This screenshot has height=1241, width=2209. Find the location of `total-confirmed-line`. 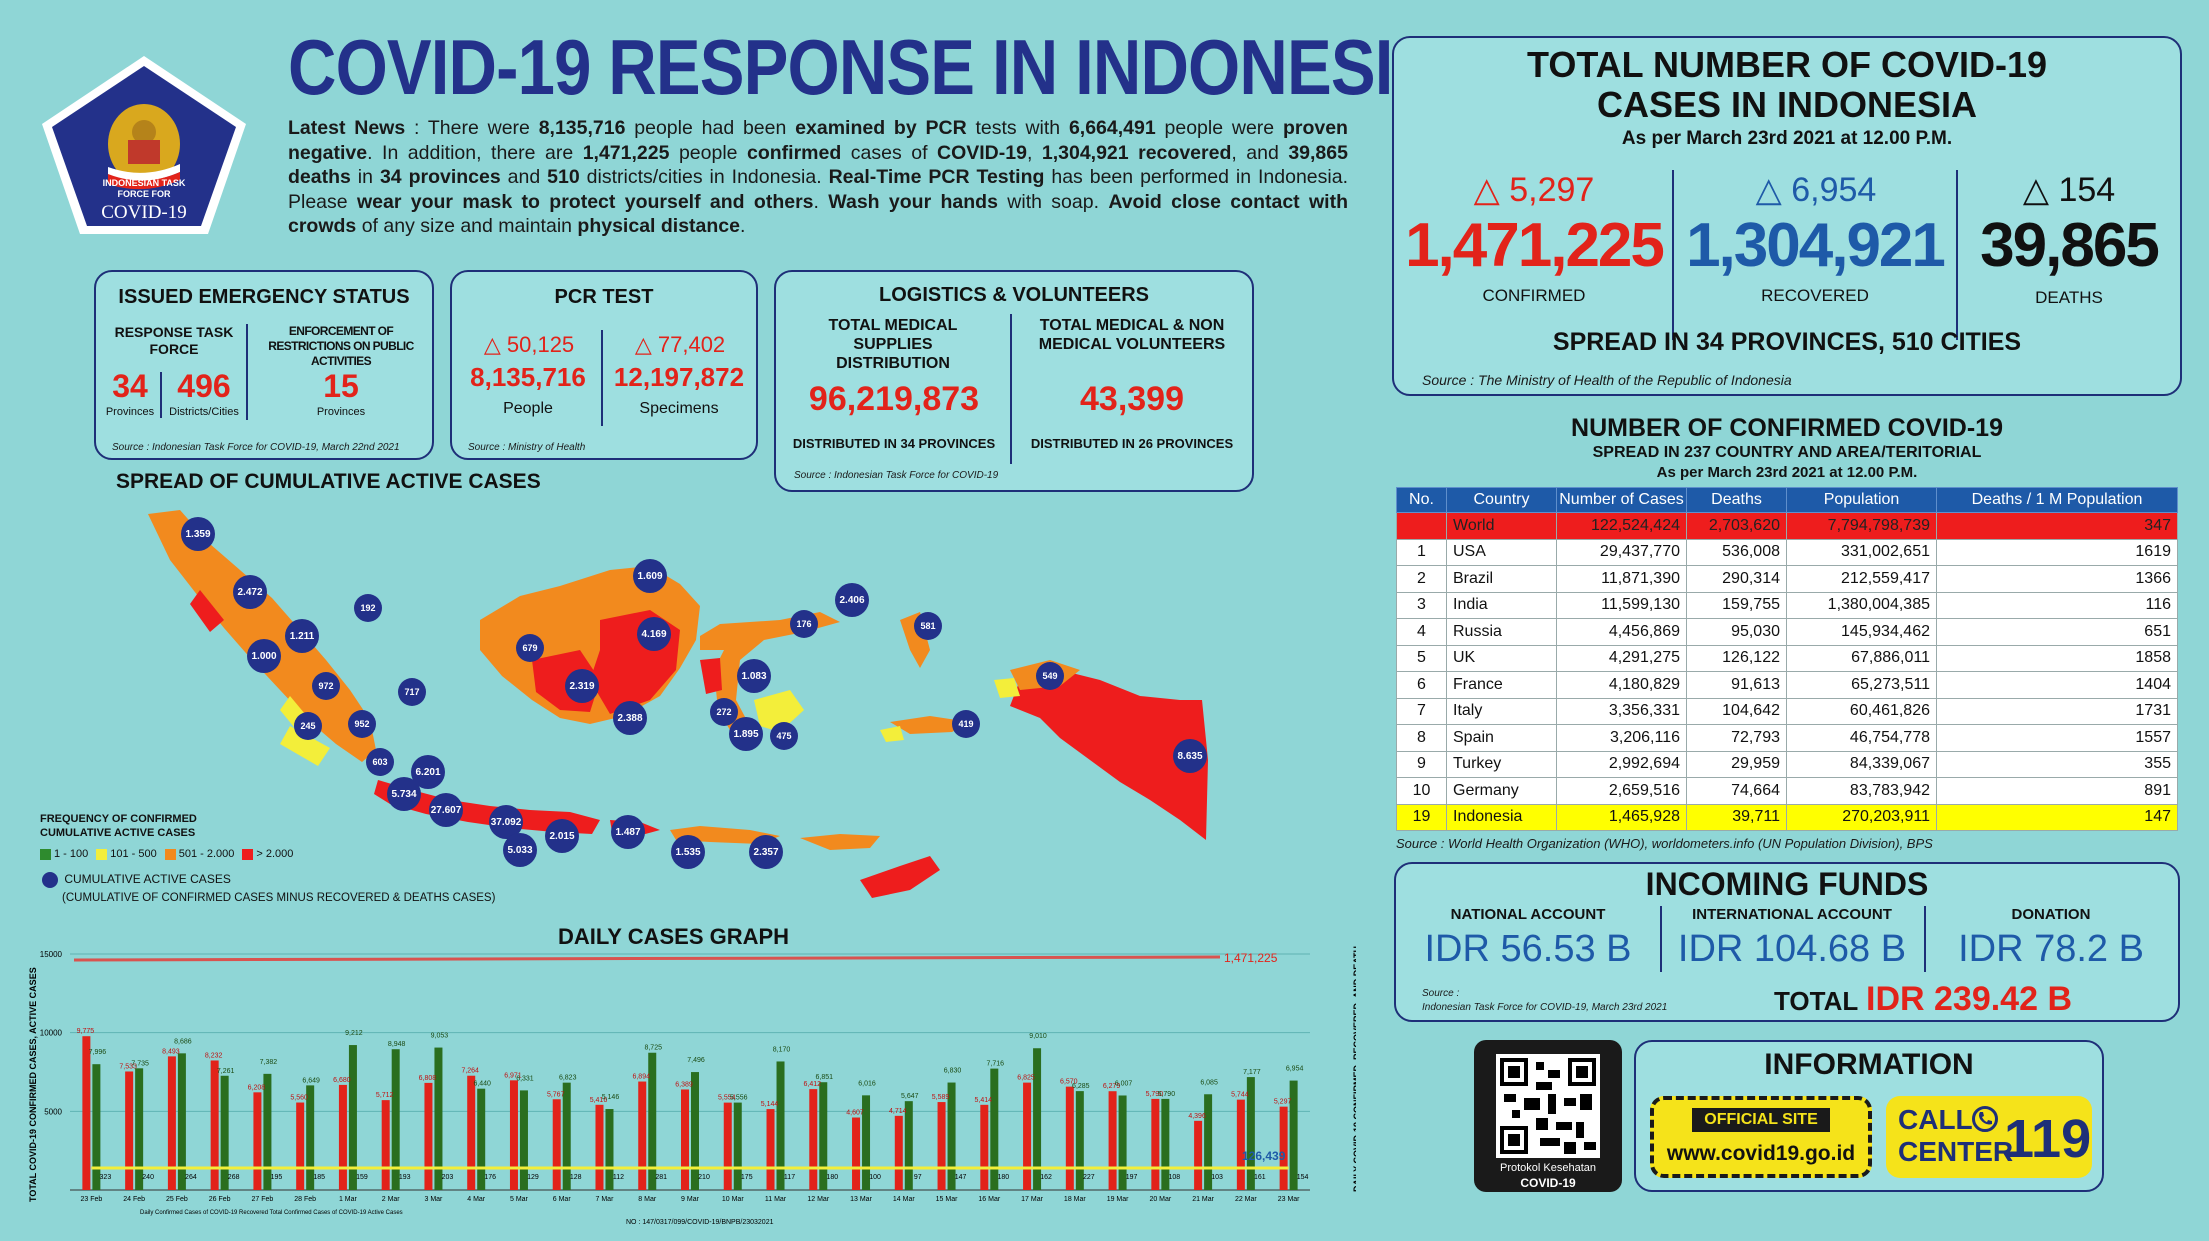

total-confirmed-line is located at coordinates (647, 958).